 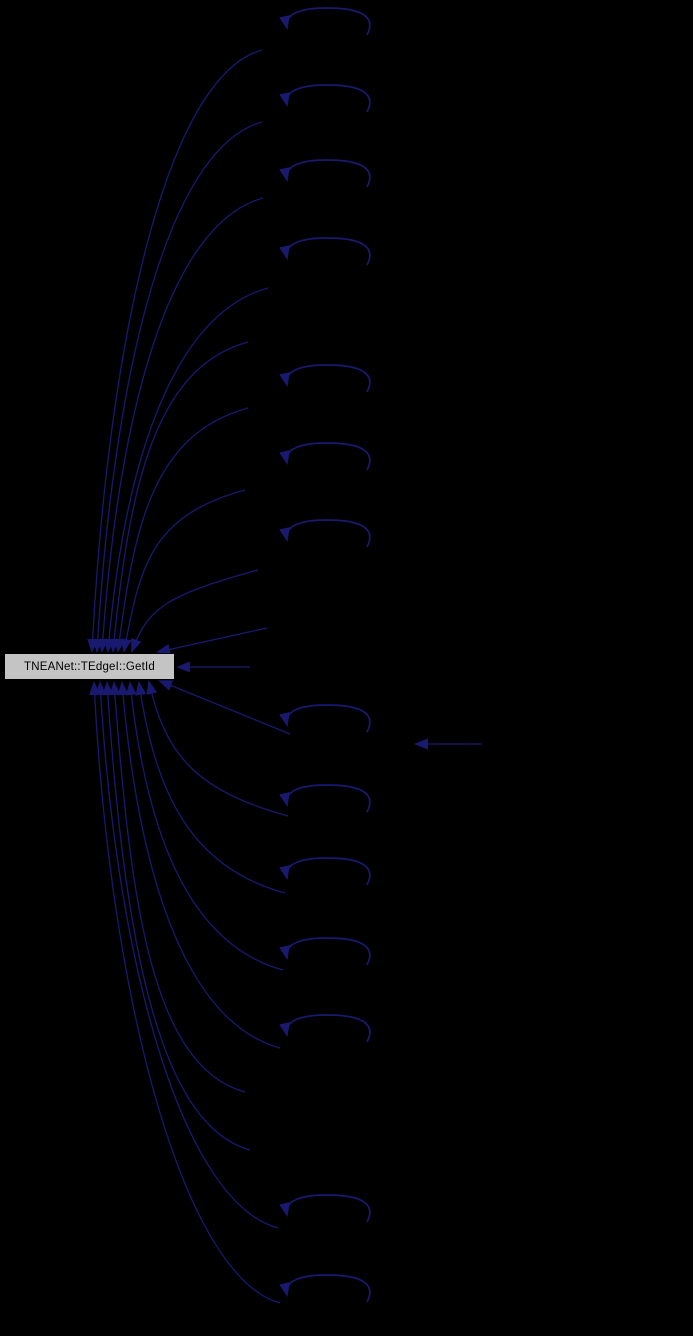 I want to click on center-node-label: TNEANet::TEdgeI::GetId, so click(x=89, y=666).